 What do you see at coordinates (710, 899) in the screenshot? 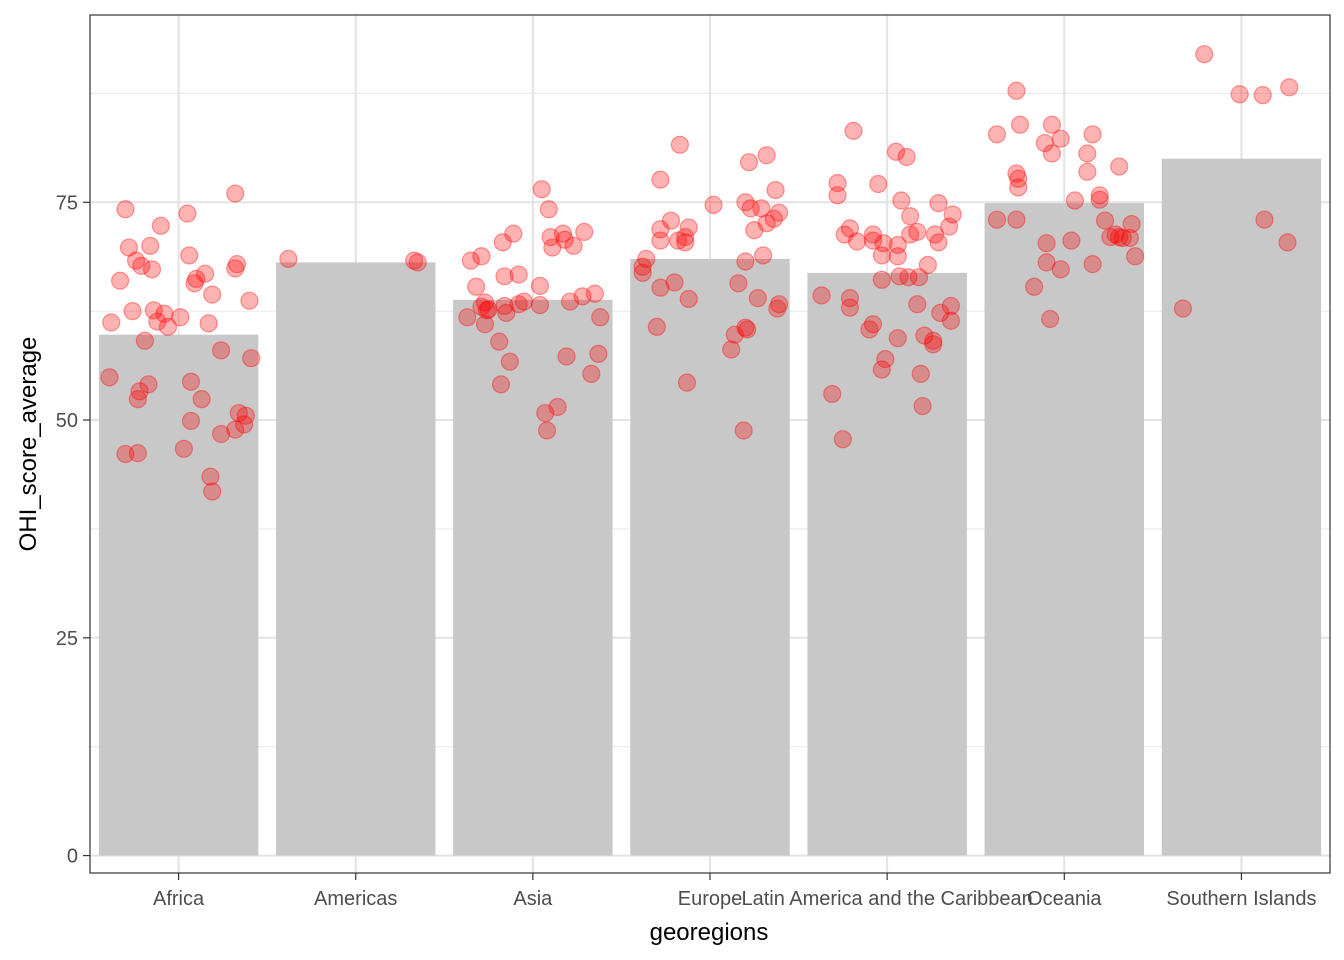
I see `x-tick-label: Europe` at bounding box center [710, 899].